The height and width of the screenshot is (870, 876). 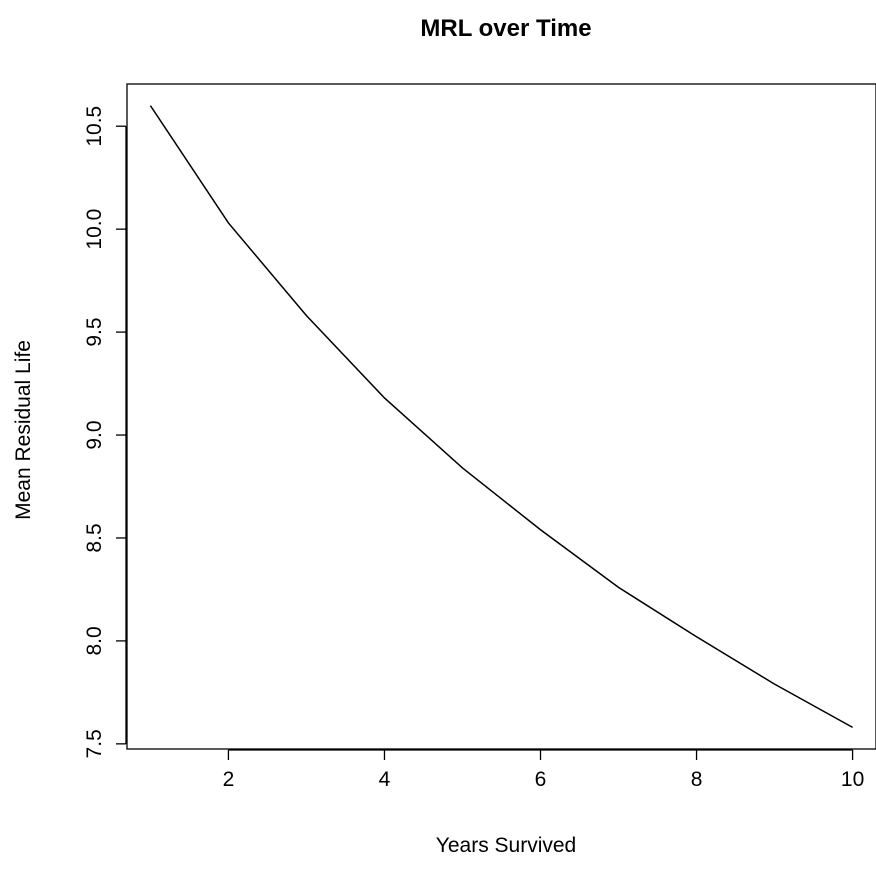 I want to click on x-axis-label: Years Survived, so click(x=506, y=845).